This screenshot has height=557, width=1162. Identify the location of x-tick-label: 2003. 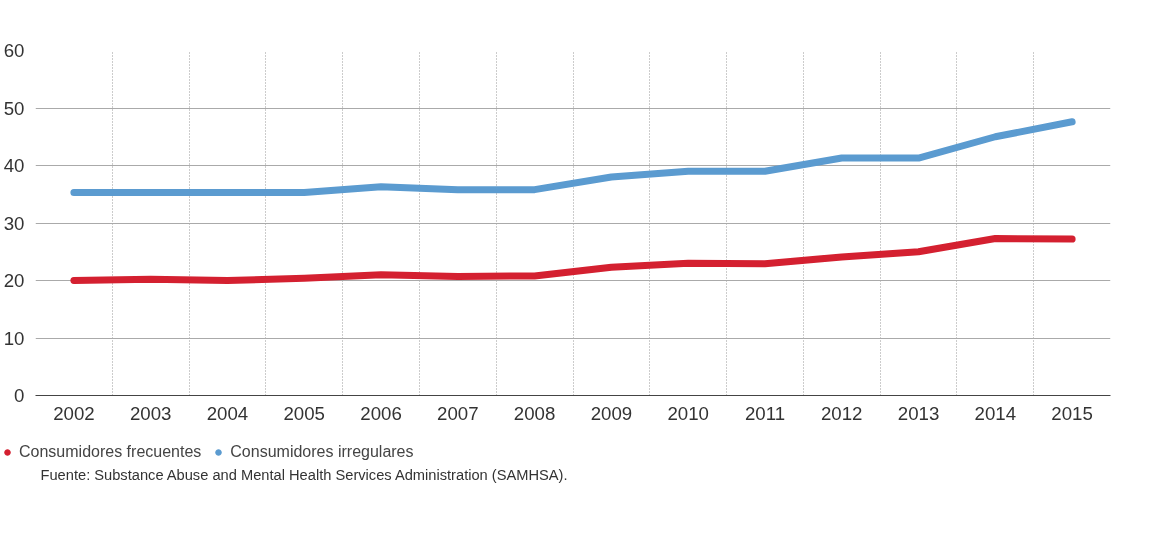
(150, 413).